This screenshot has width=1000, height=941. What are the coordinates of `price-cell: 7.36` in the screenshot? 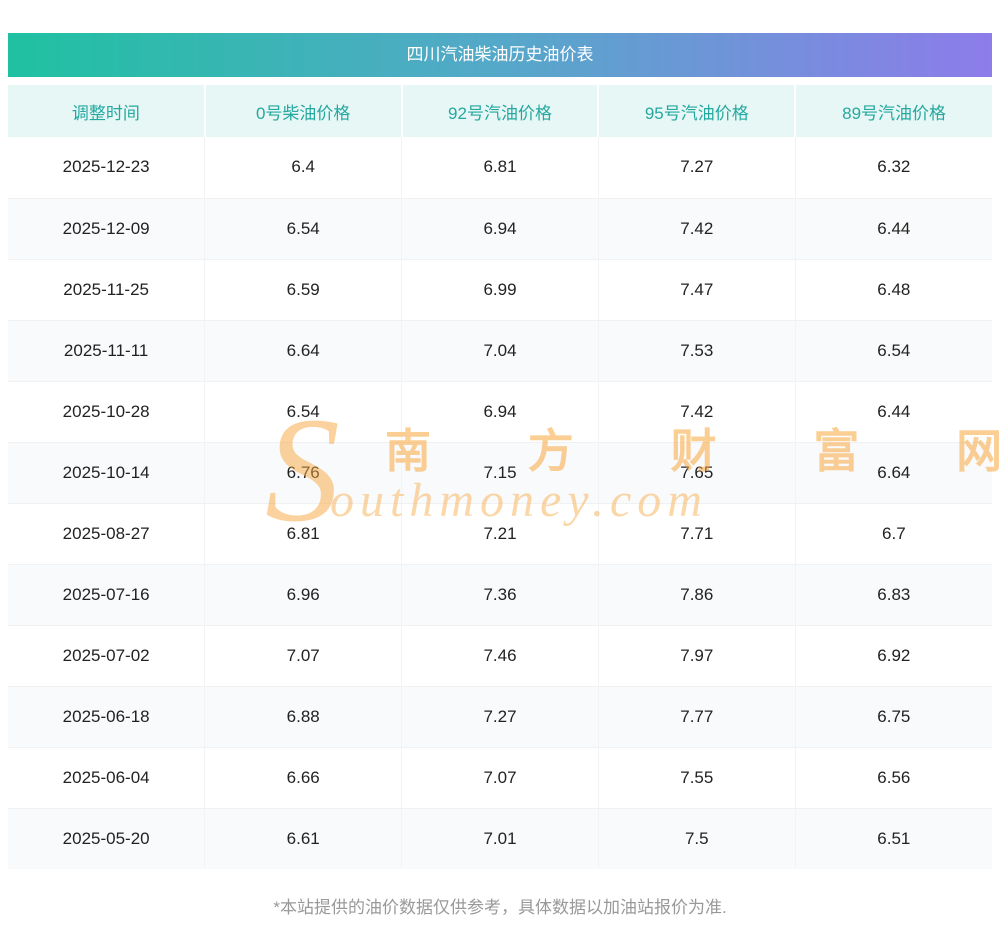 It's located at (500, 594).